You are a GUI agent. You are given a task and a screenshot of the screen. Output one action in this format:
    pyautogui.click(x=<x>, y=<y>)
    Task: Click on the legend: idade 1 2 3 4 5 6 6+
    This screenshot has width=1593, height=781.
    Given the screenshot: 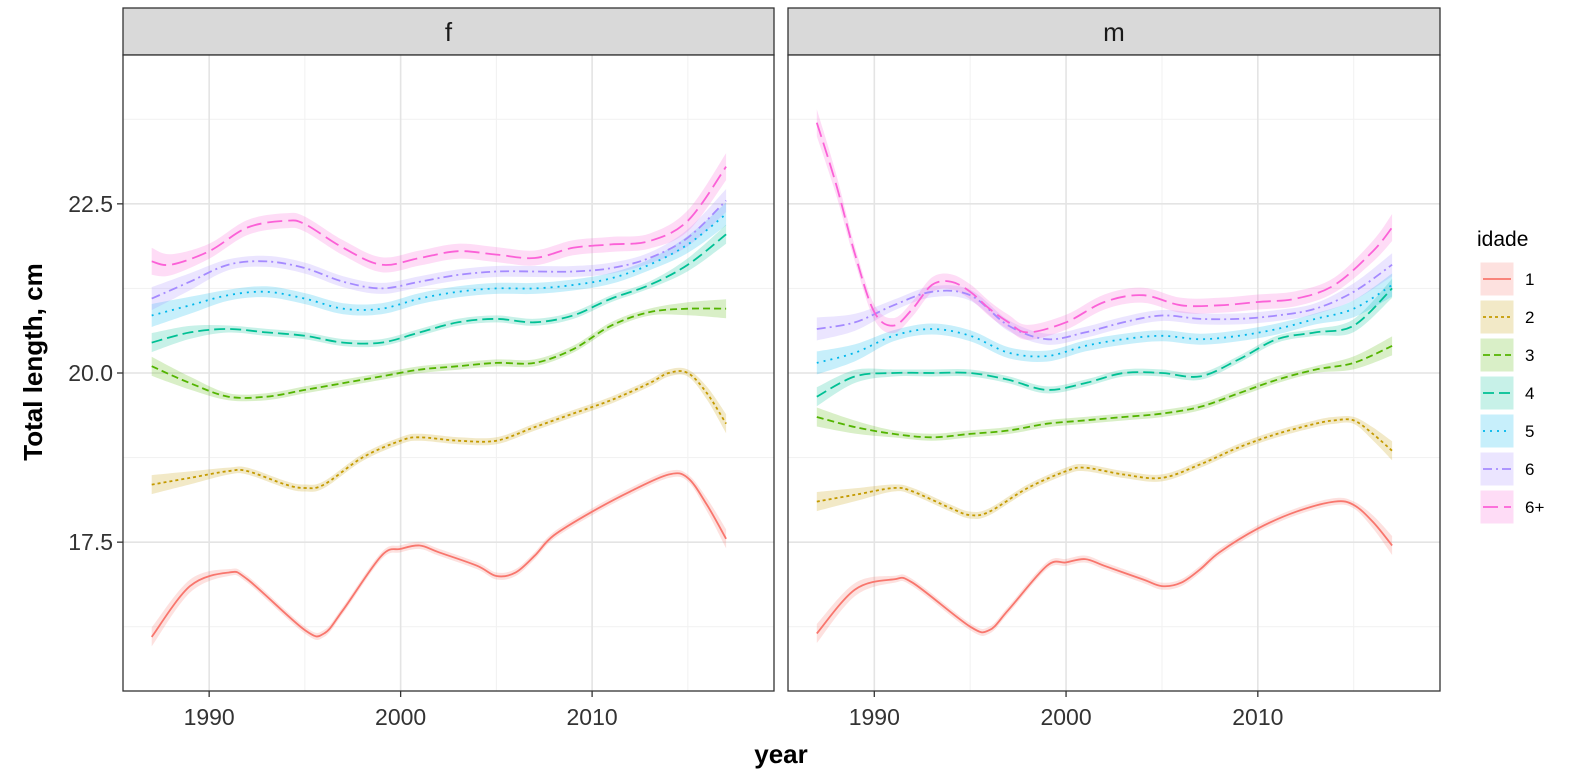 What is the action you would take?
    pyautogui.click(x=1510, y=376)
    